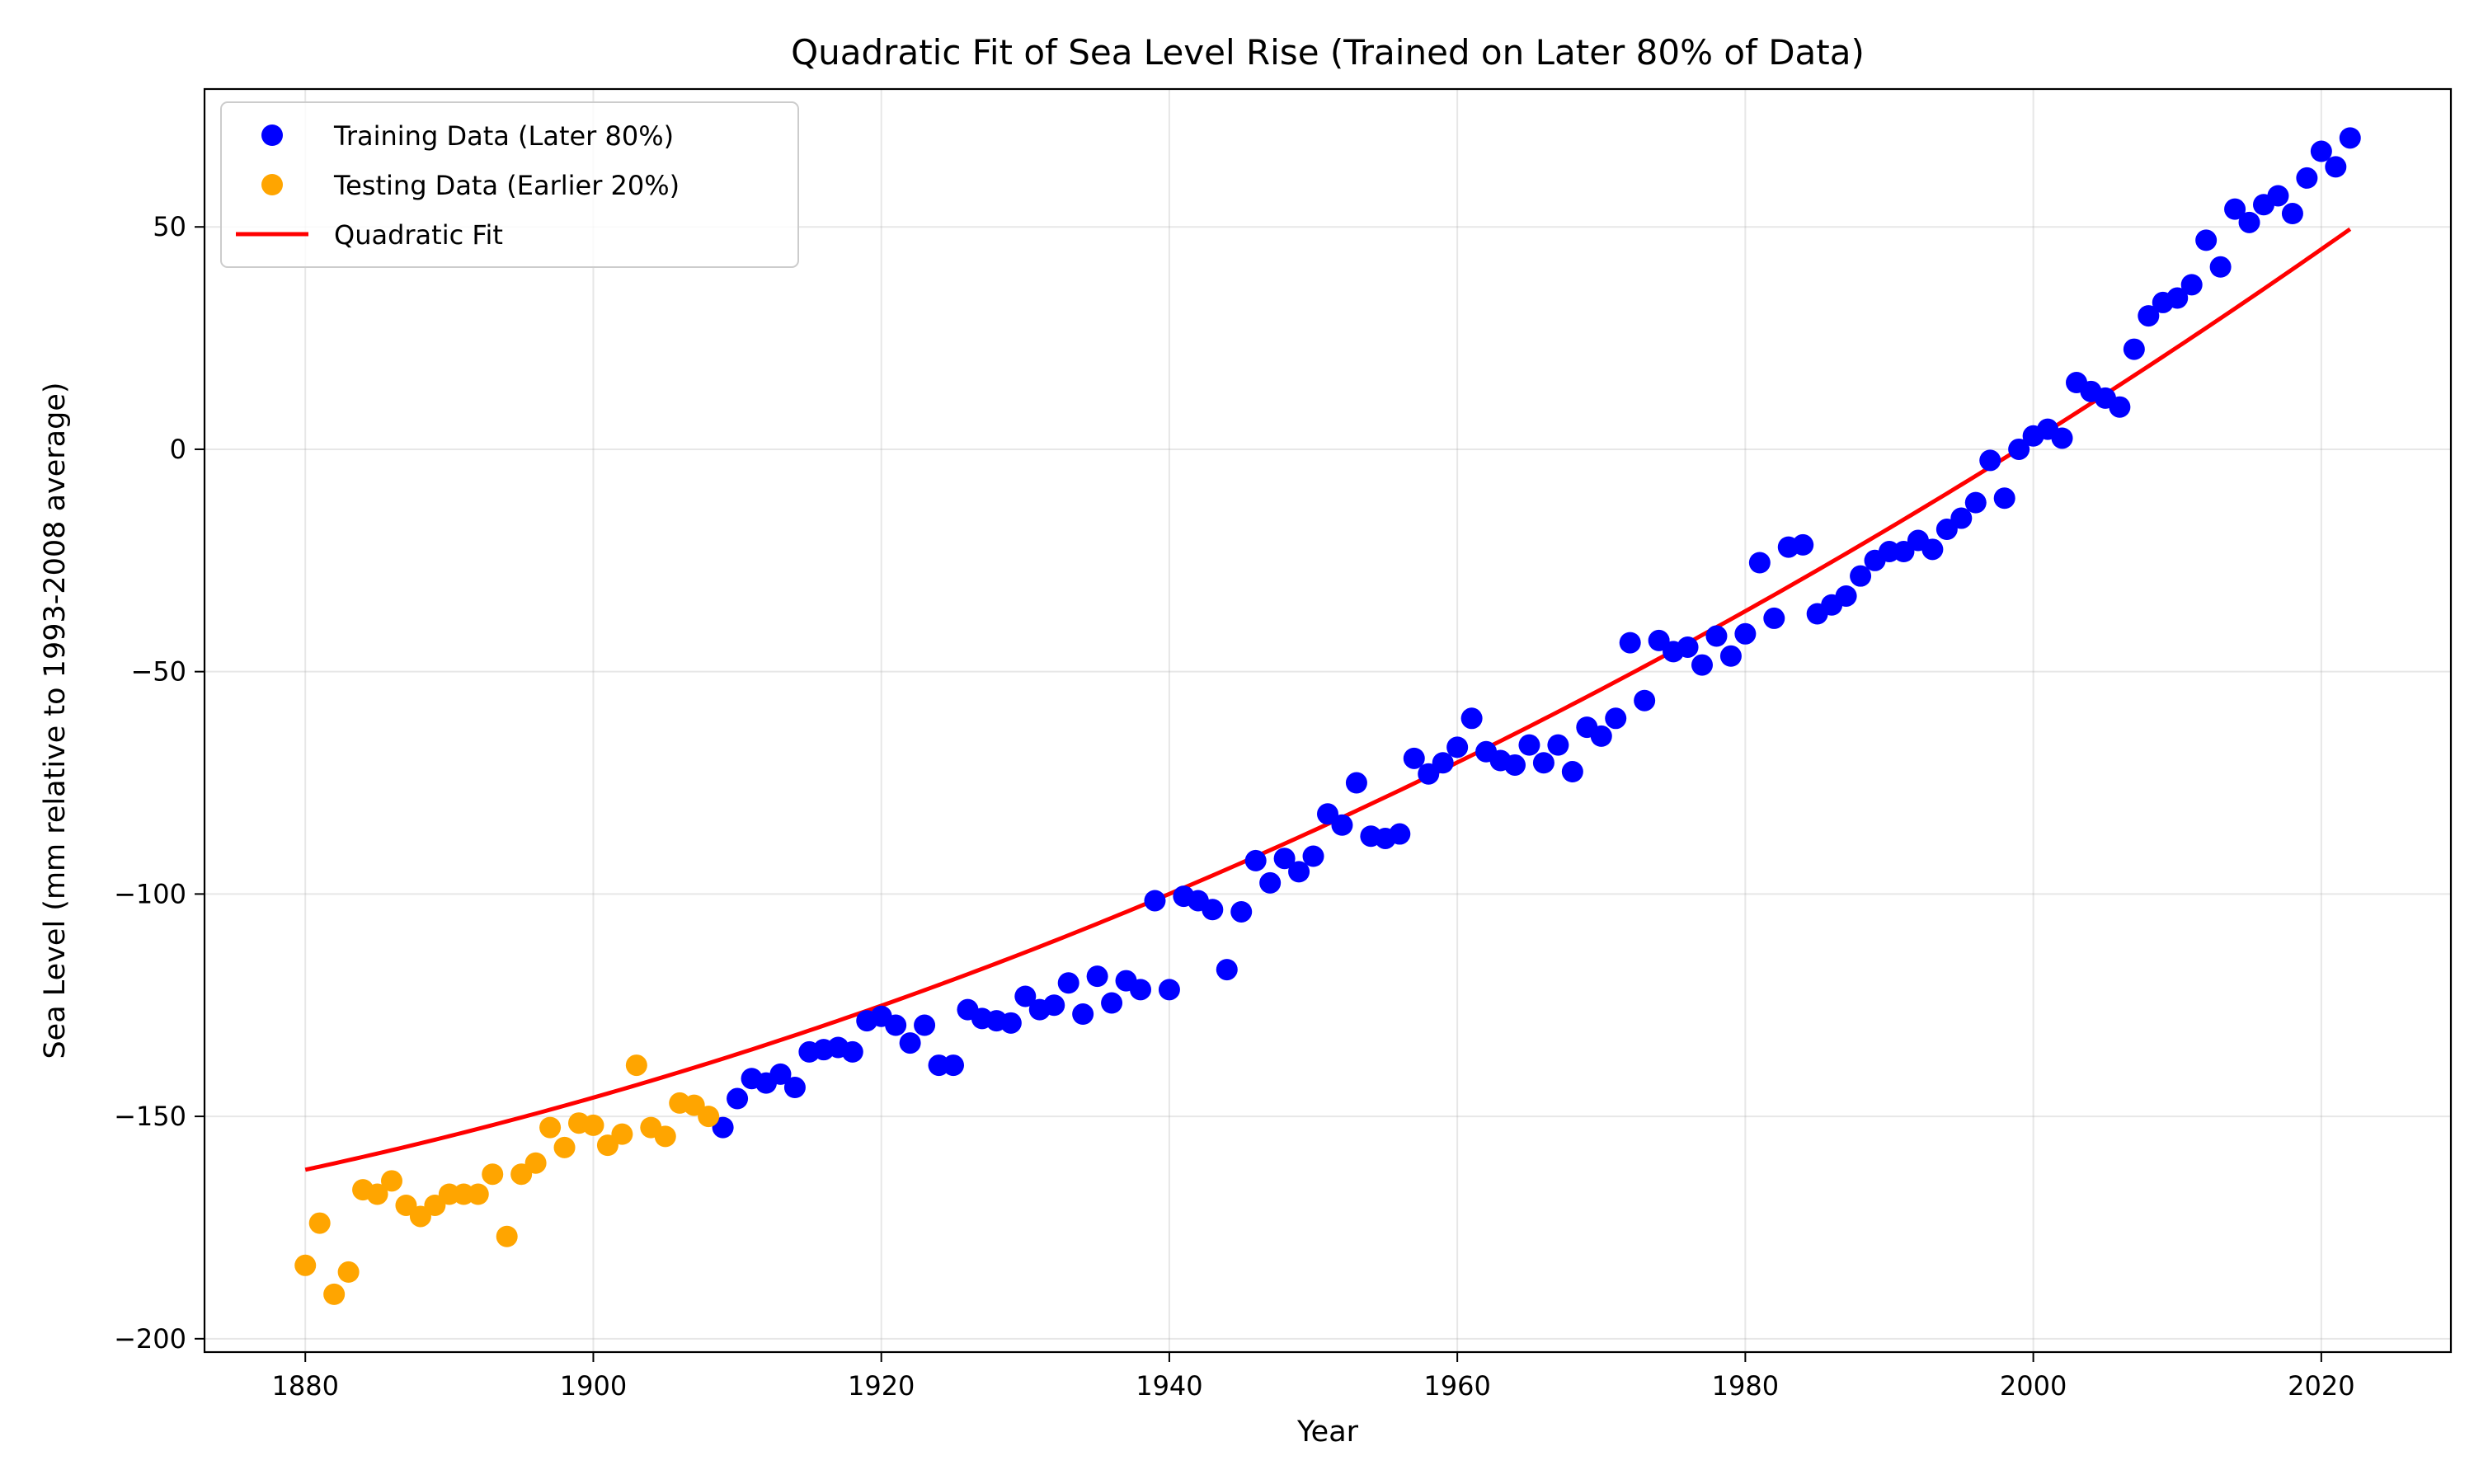 This screenshot has width=2474, height=1484. I want to click on x-tick-label: 2000, so click(2033, 1386).